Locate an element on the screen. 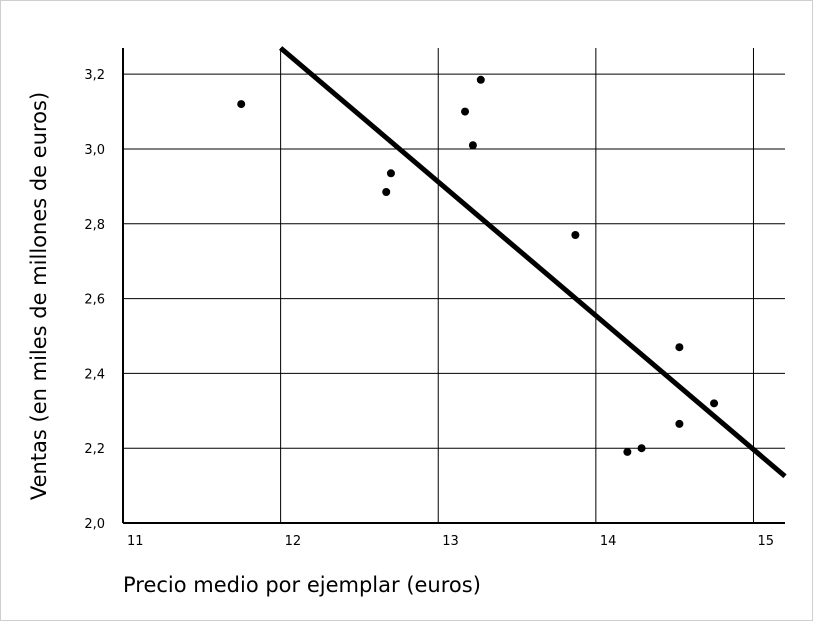 The height and width of the screenshot is (623, 815). x-tick-label: 13 is located at coordinates (450, 541).